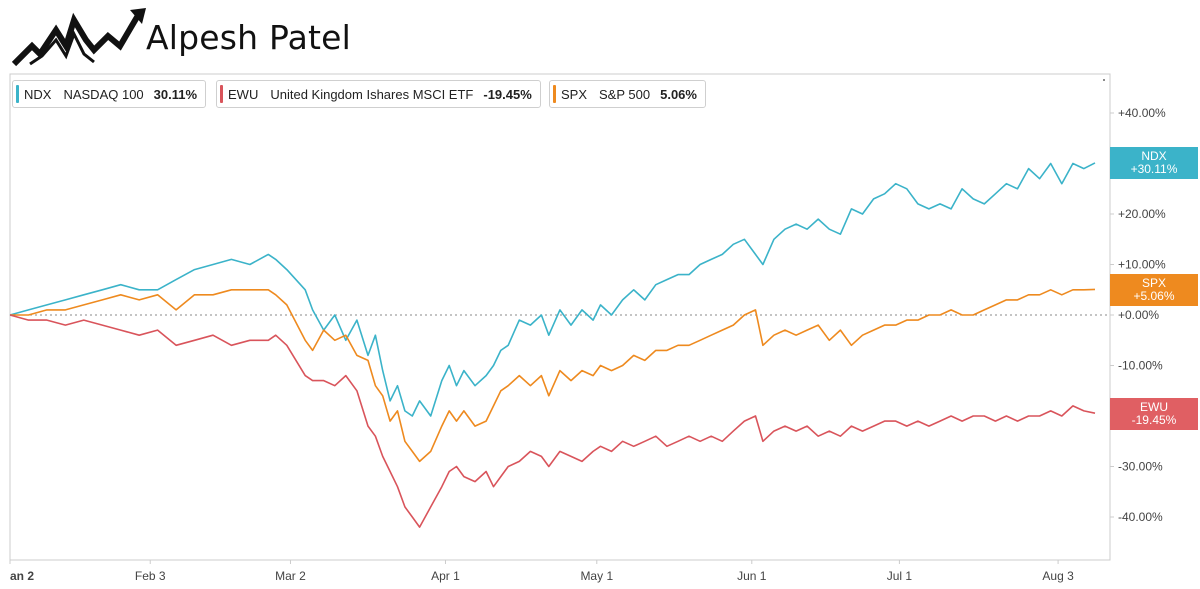  What do you see at coordinates (103, 94) in the screenshot?
I see `legend-ndx-name: NASDAQ 100` at bounding box center [103, 94].